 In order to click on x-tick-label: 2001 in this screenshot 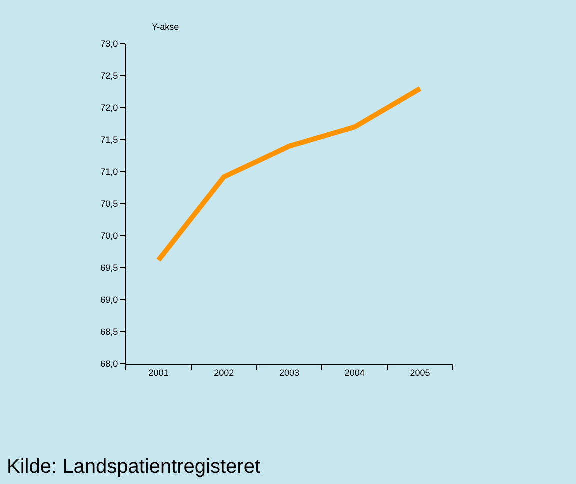, I will do `click(158, 373)`.